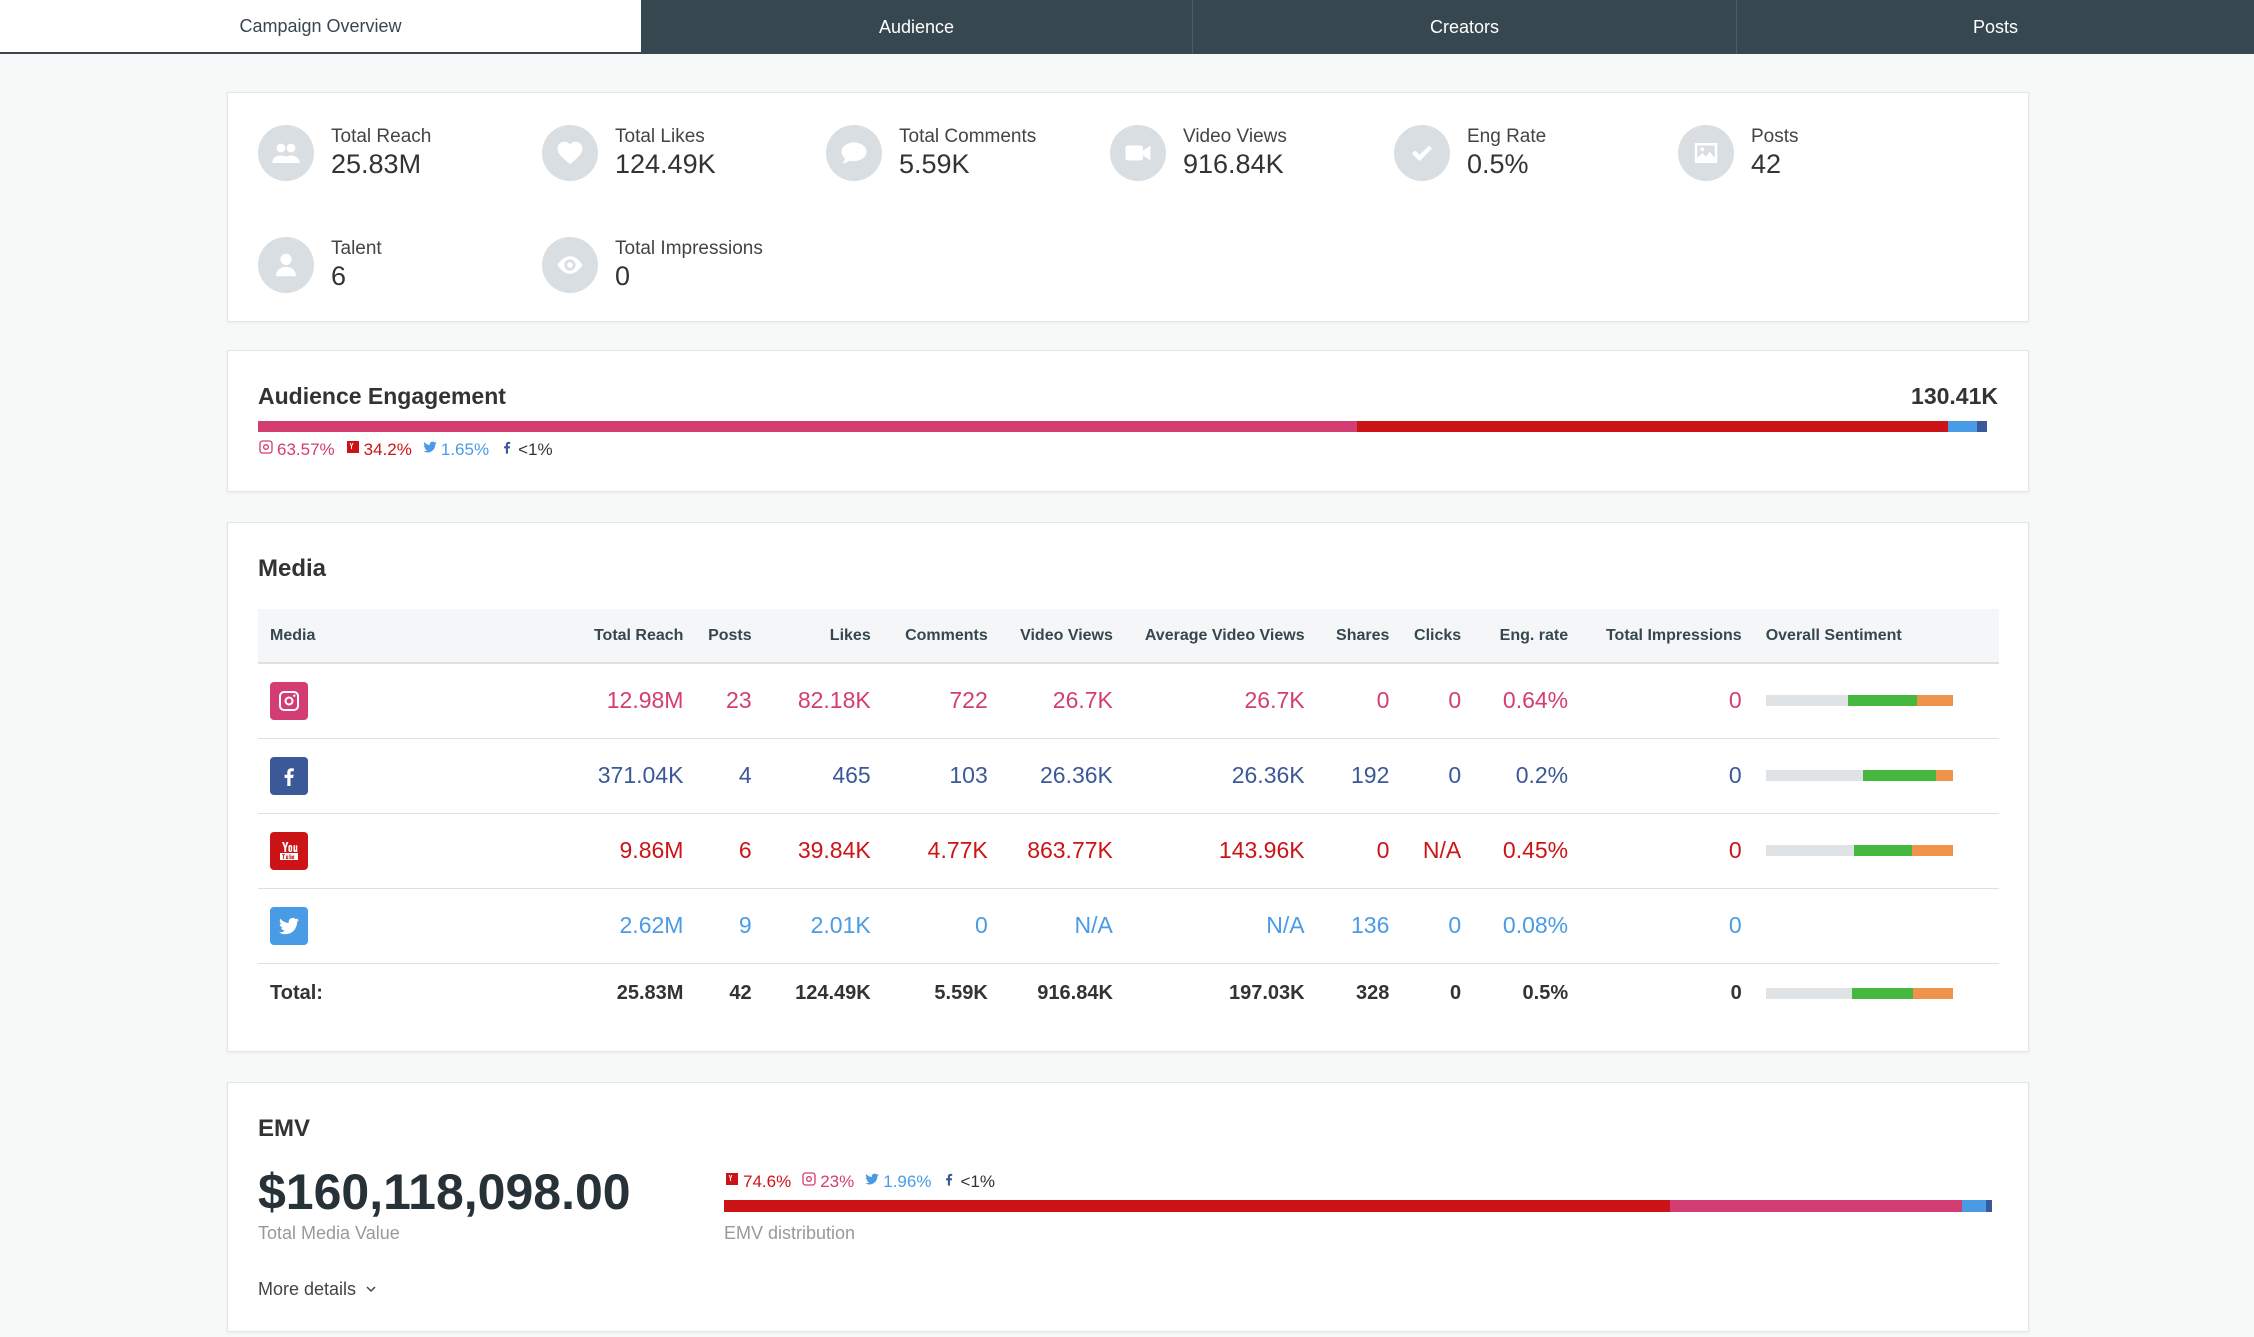 The width and height of the screenshot is (2254, 1337). Describe the element at coordinates (339, 276) in the screenshot. I see `stat-value: 6` at that location.